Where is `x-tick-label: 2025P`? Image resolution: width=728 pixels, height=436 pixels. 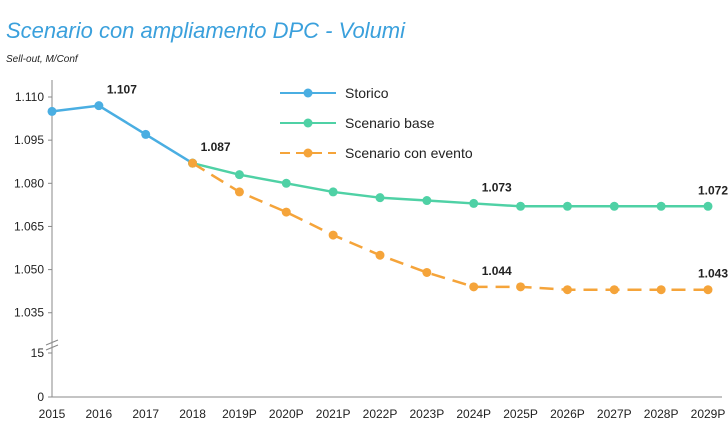 x-tick-label: 2025P is located at coordinates (520, 414).